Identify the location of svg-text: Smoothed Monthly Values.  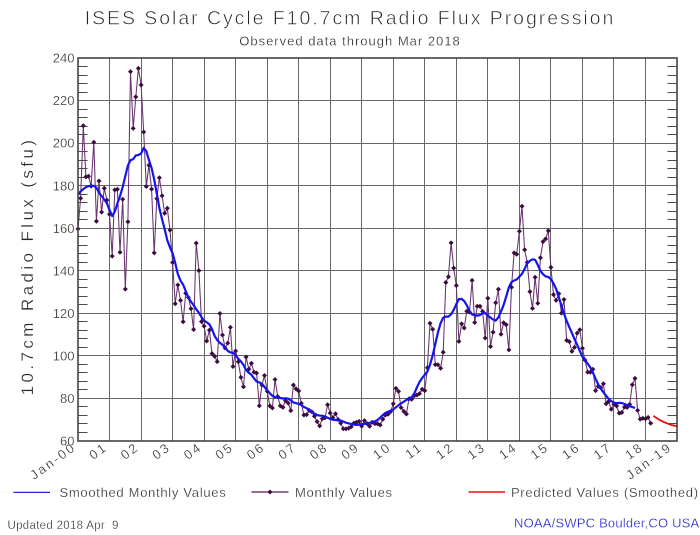
(143, 492).